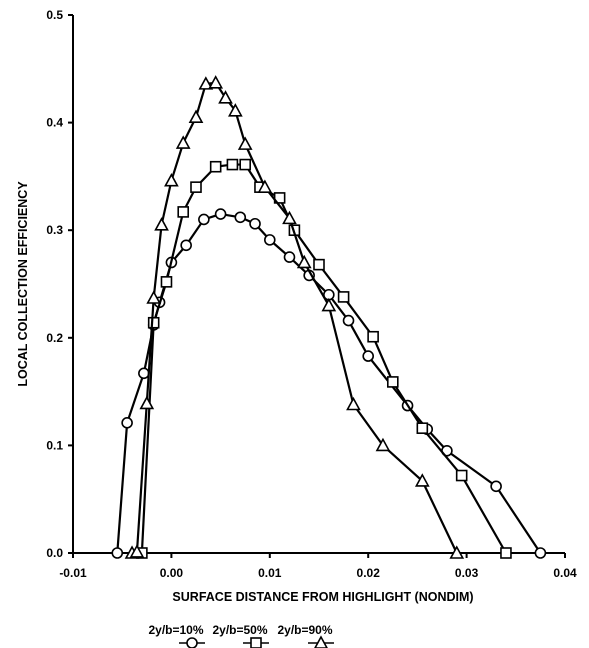 The width and height of the screenshot is (589, 648). I want to click on legend-item: 2y/b=50%, so click(240, 635).